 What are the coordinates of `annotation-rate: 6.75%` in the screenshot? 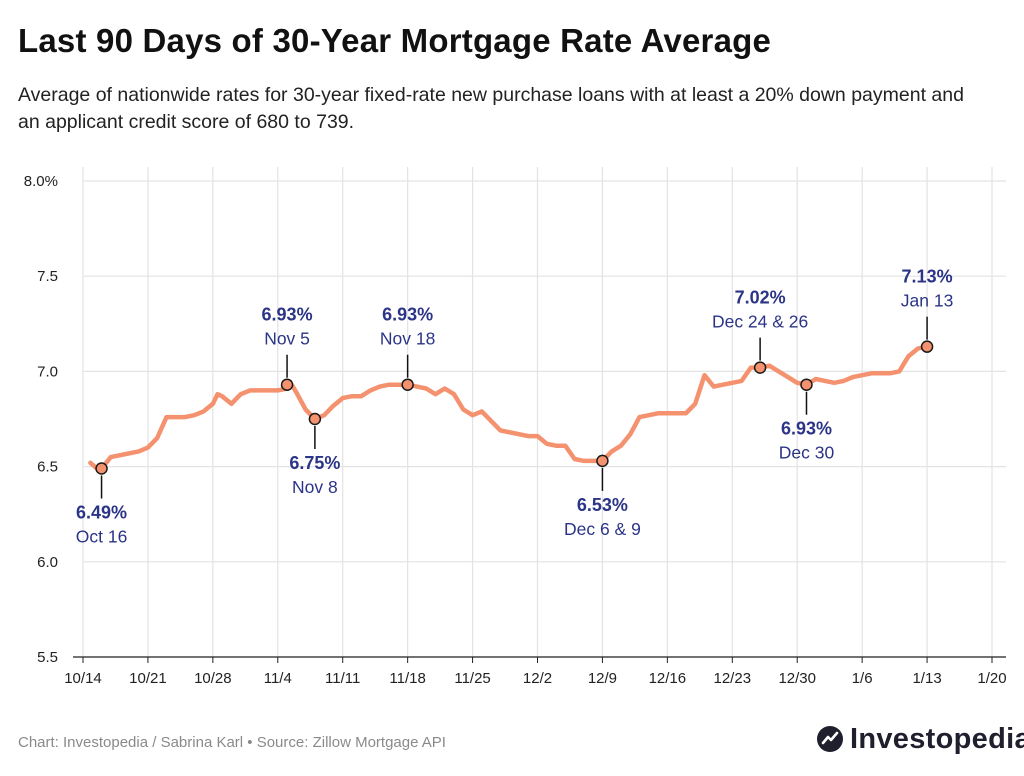 It's located at (314, 463).